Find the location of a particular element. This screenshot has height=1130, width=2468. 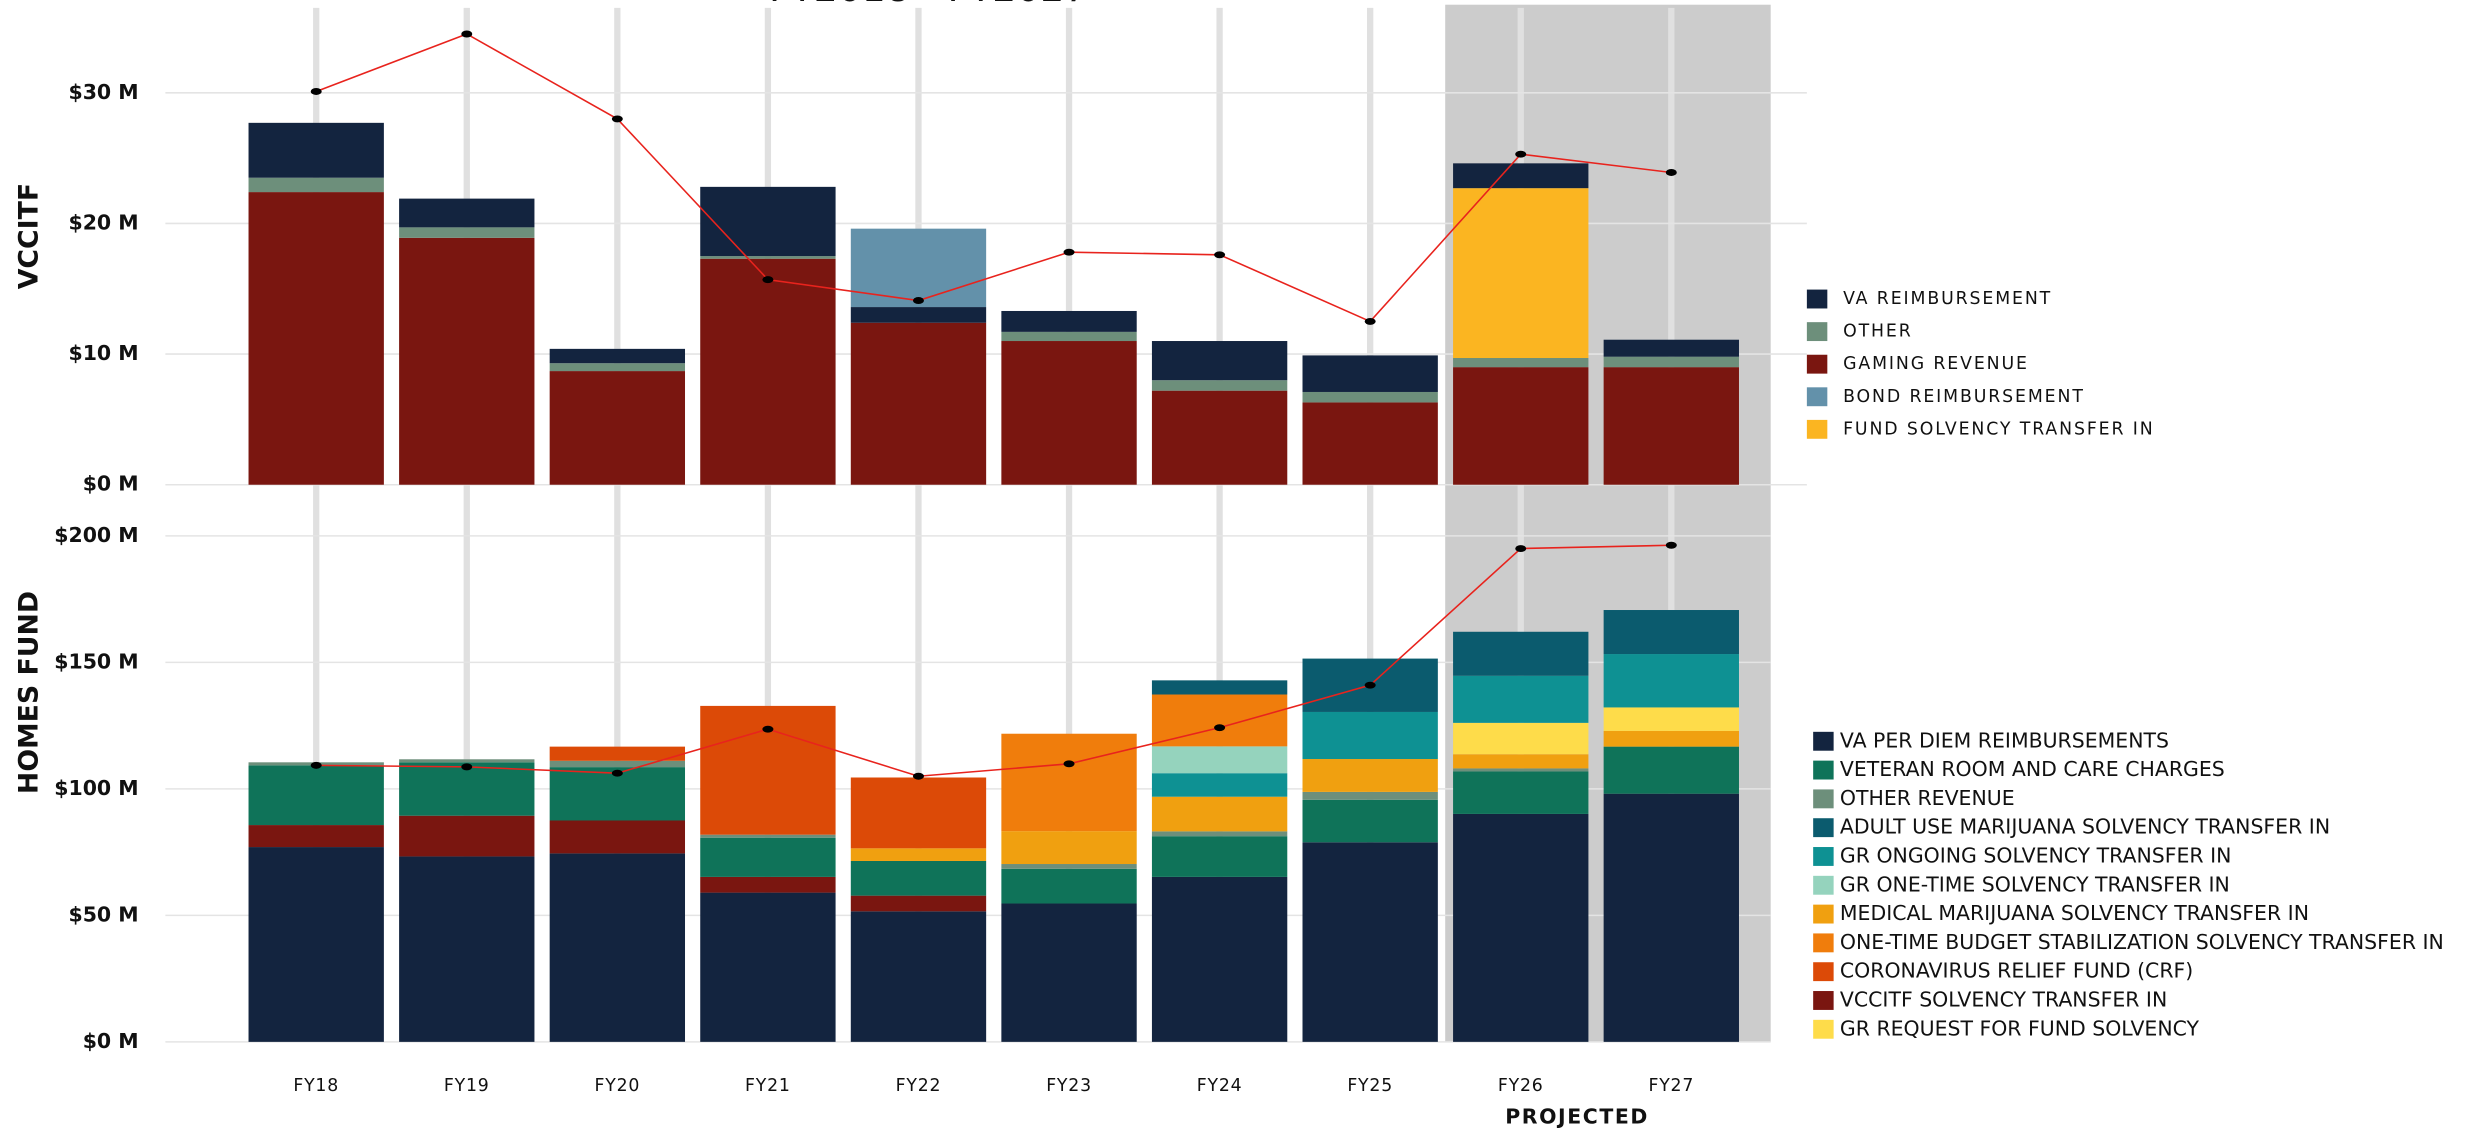

y-tick-label: $50 M is located at coordinates (103, 914).